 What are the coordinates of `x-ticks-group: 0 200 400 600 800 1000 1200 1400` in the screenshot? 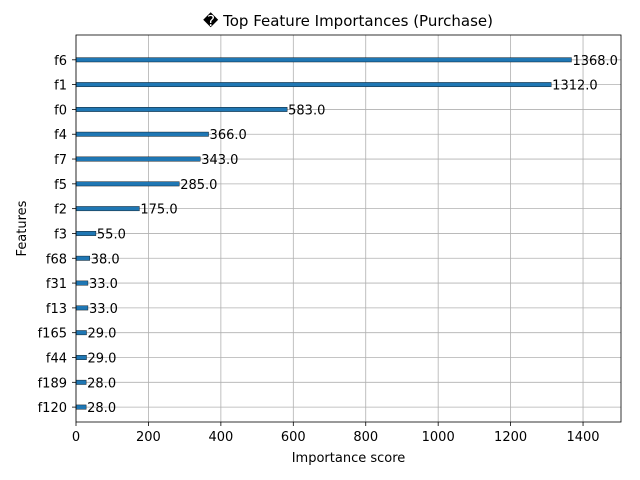 It's located at (336, 433).